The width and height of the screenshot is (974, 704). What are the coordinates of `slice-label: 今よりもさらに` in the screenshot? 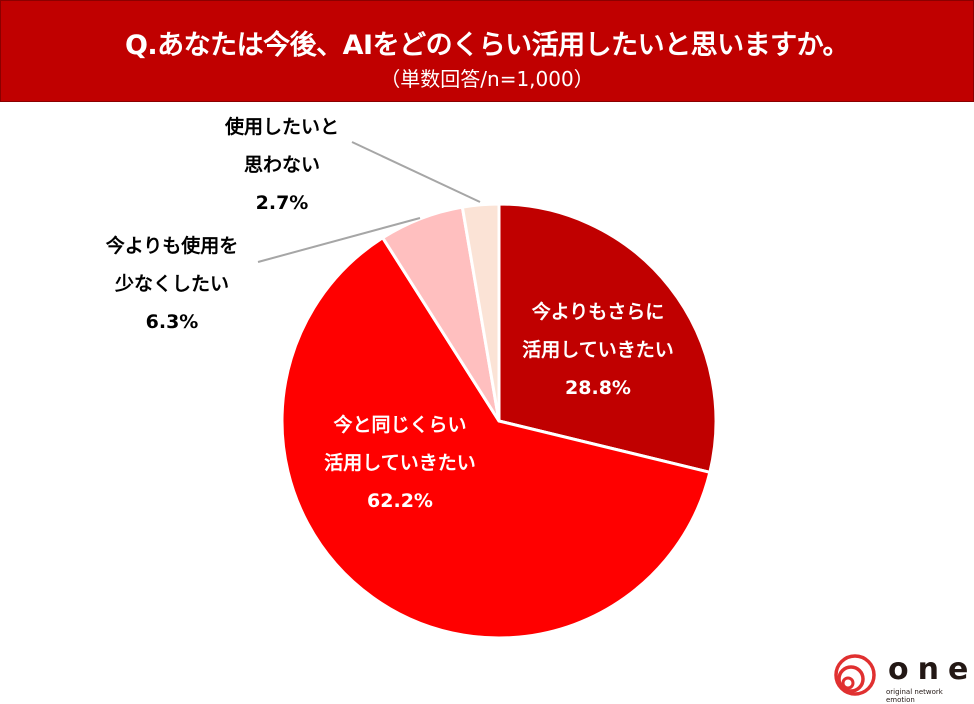 It's located at (598, 311).